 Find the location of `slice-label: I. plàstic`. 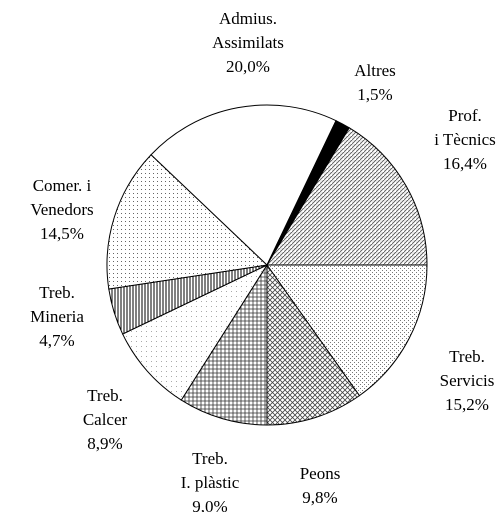

slice-label: I. plàstic is located at coordinates (210, 482).